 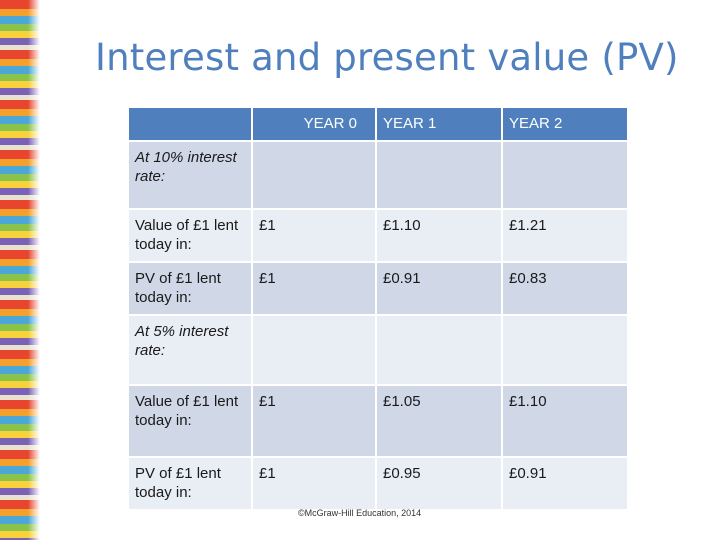 What do you see at coordinates (565, 235) in the screenshot?
I see `cell-year-2: £1.21` at bounding box center [565, 235].